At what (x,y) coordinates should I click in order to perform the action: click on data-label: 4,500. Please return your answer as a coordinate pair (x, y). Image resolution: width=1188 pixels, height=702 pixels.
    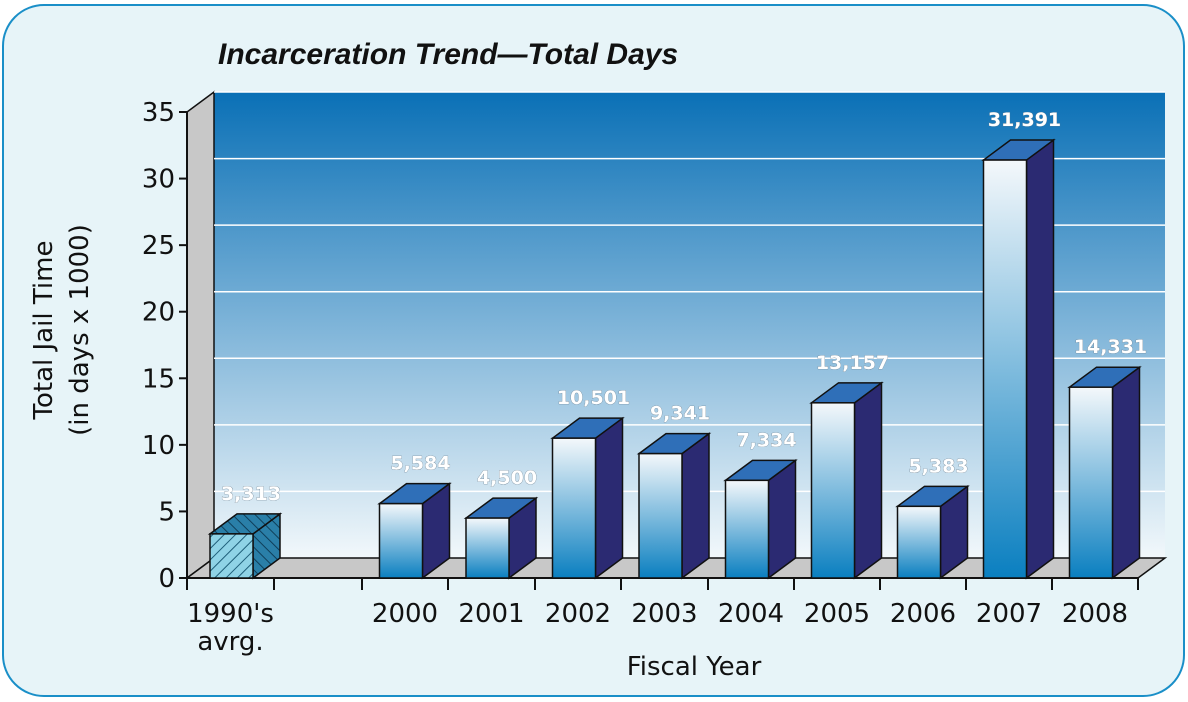
    Looking at the image, I should click on (507, 478).